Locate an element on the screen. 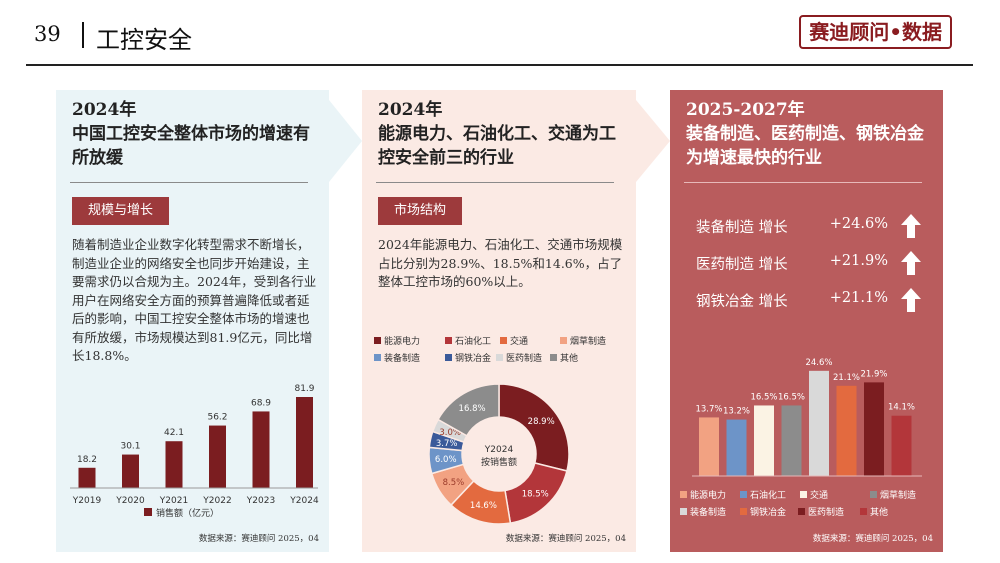  donut-center-label: 按销售额 is located at coordinates (499, 462).